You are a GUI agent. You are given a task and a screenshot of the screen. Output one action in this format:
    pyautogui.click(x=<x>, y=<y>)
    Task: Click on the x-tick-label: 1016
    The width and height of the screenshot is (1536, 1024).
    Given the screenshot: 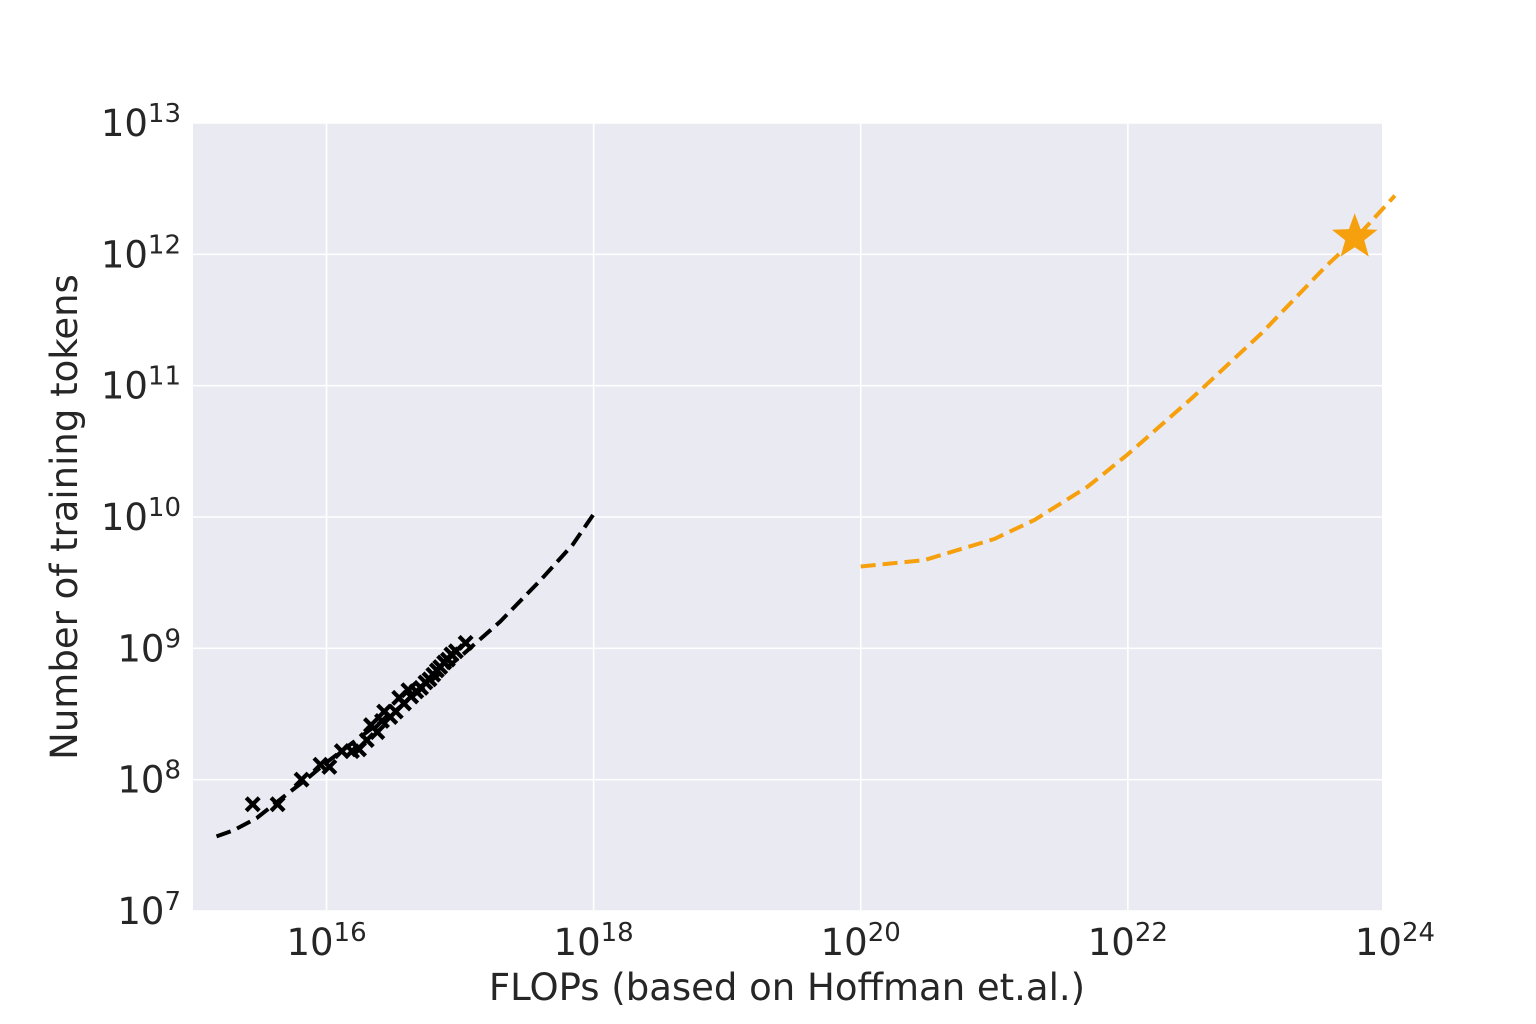 What is the action you would take?
    pyautogui.click(x=326, y=941)
    